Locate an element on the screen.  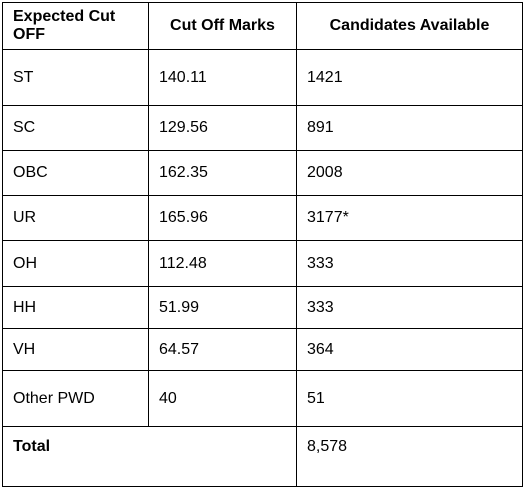
candidates-cell: 3177* is located at coordinates (409, 218).